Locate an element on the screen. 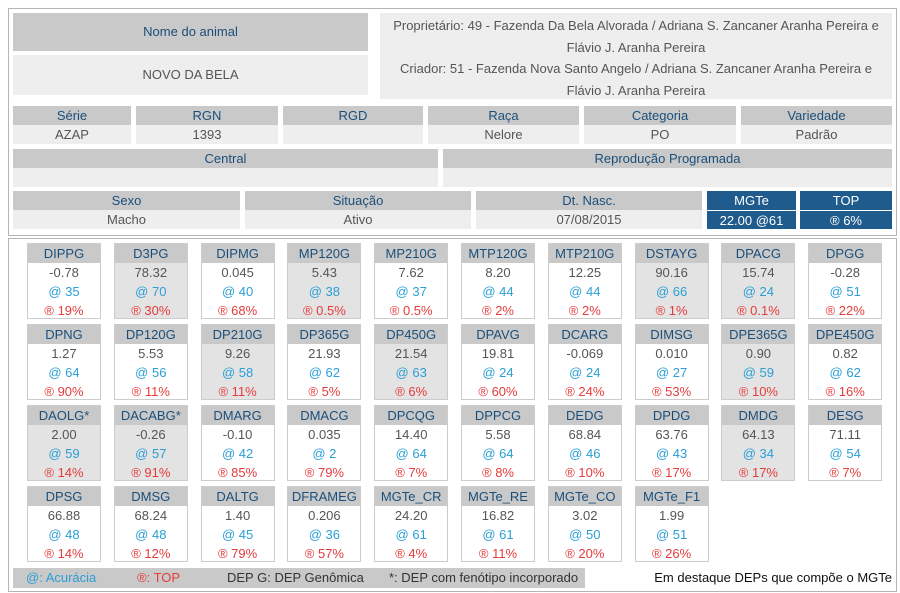 The image size is (900, 593). dep-top: ® 85% is located at coordinates (237, 472).